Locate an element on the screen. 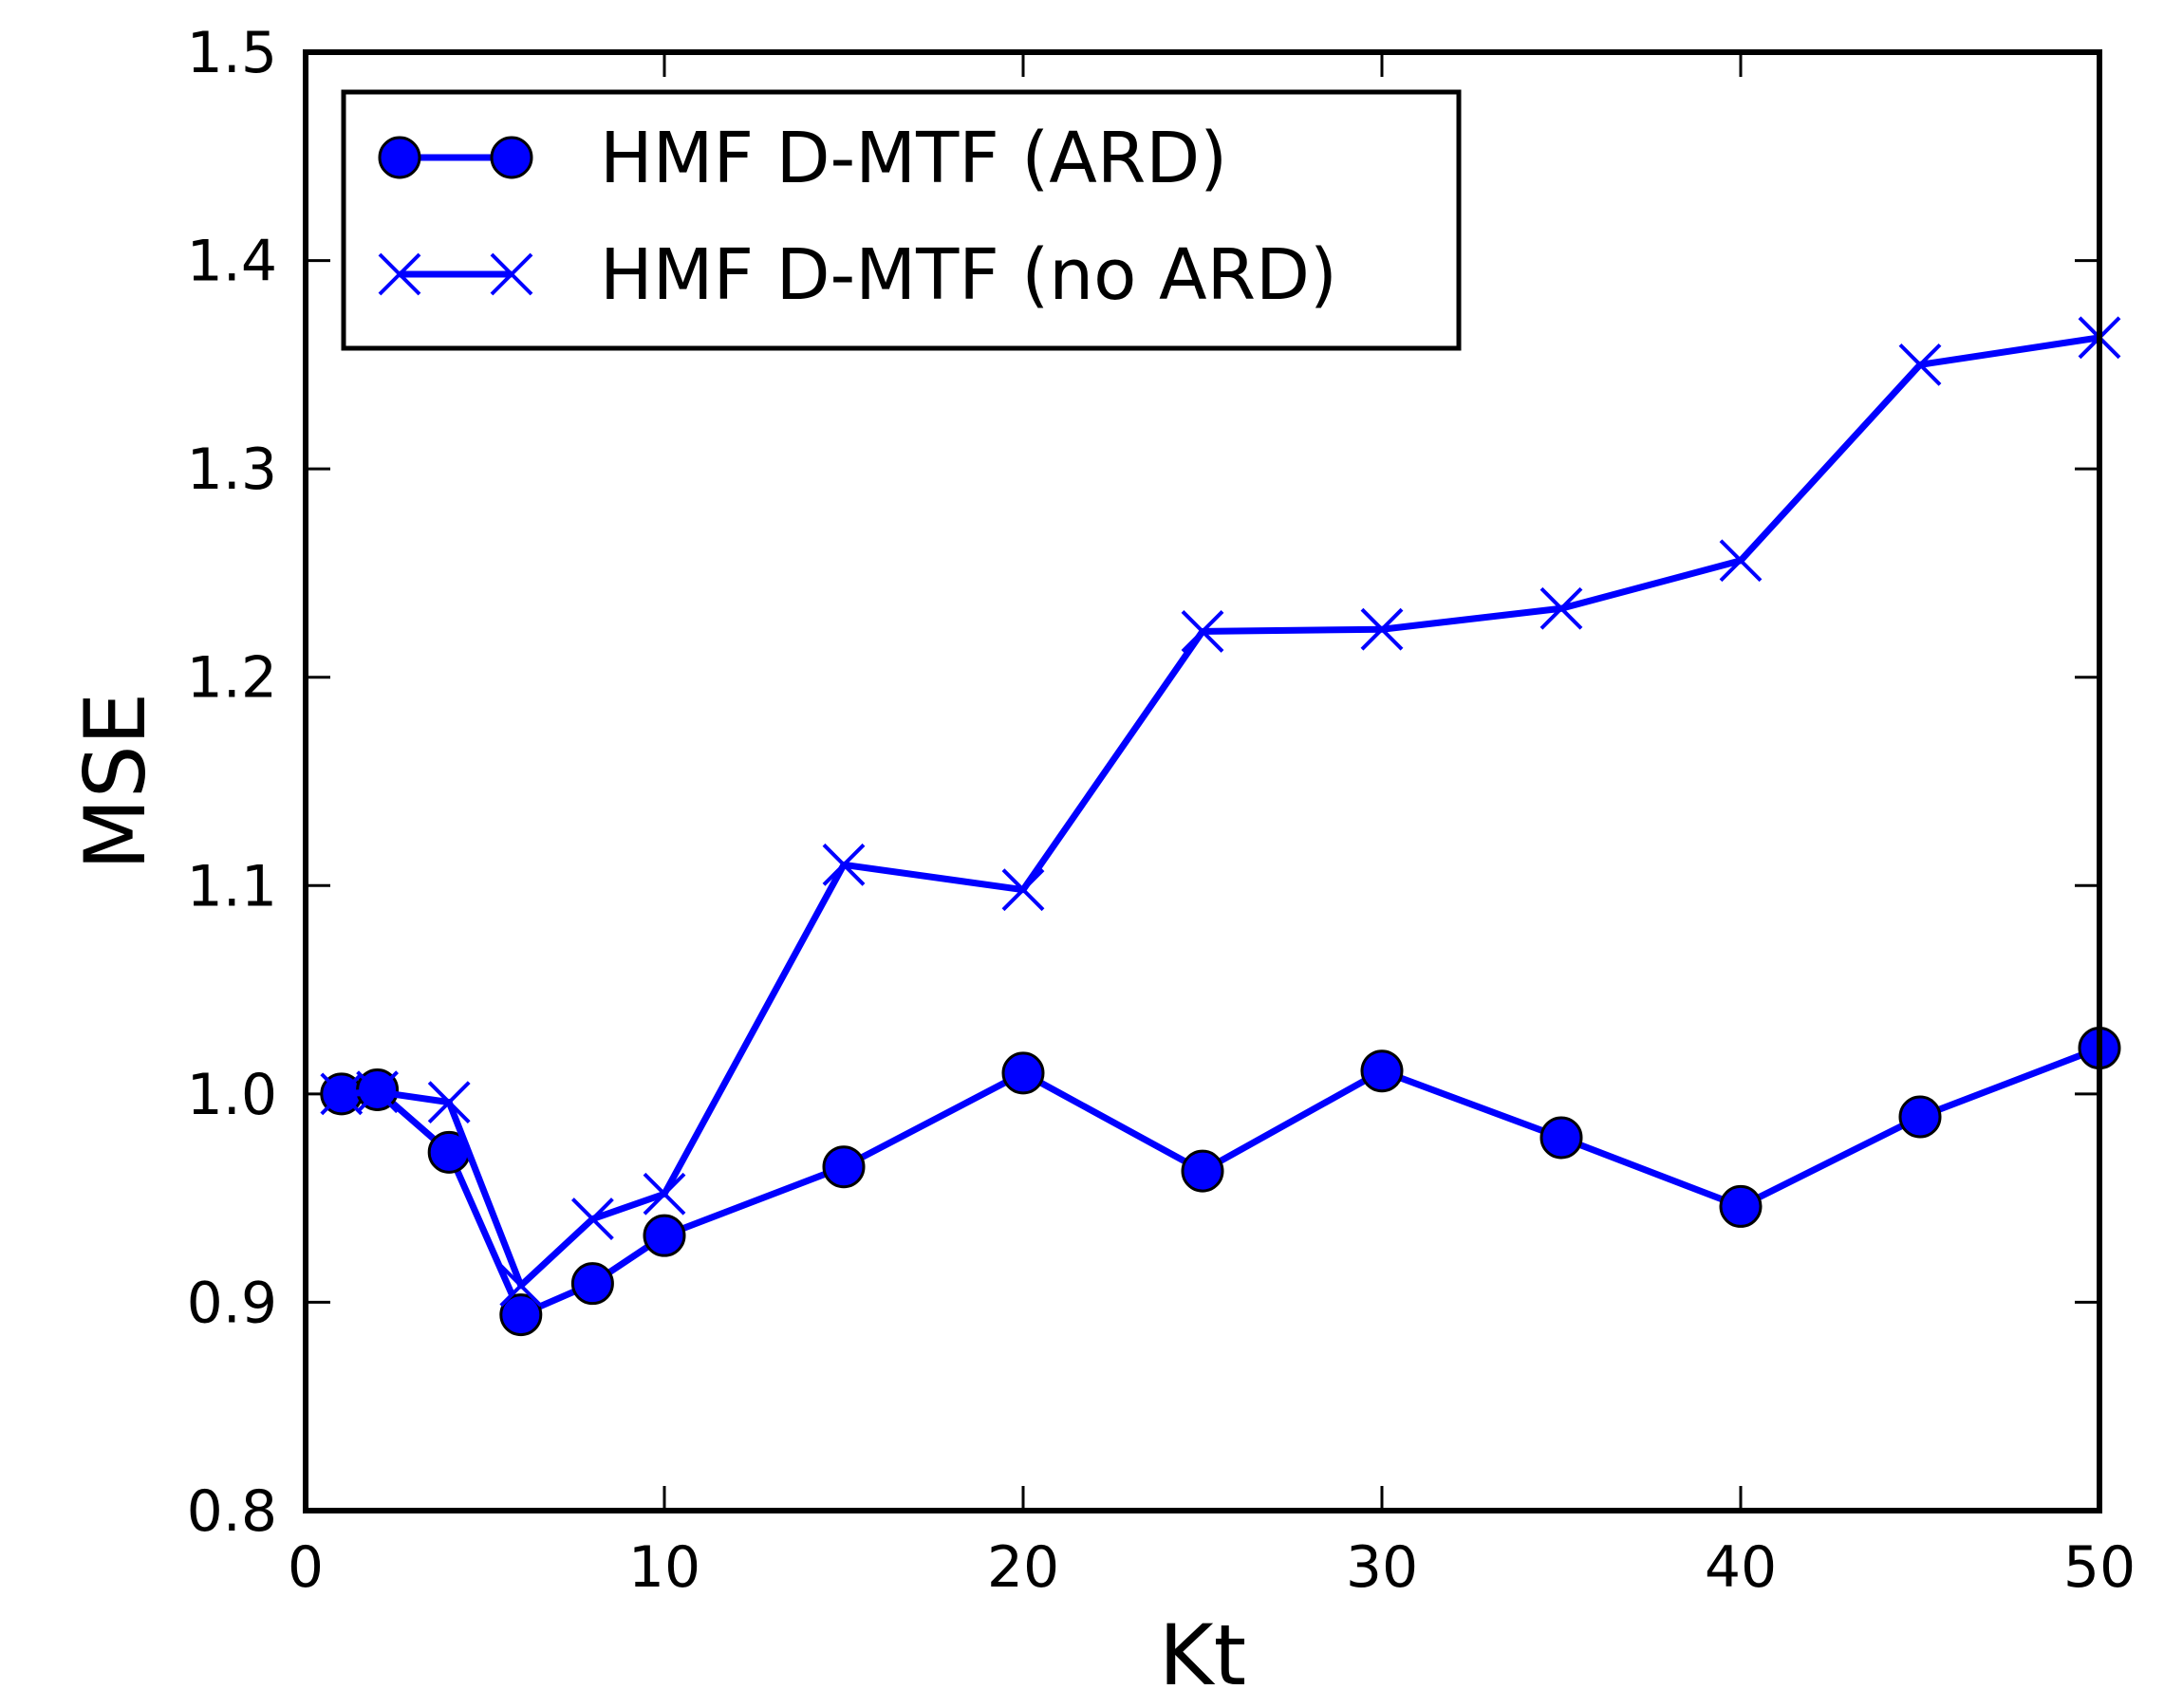 The width and height of the screenshot is (2164, 1708). x-tick-label: 40 is located at coordinates (1741, 1568).